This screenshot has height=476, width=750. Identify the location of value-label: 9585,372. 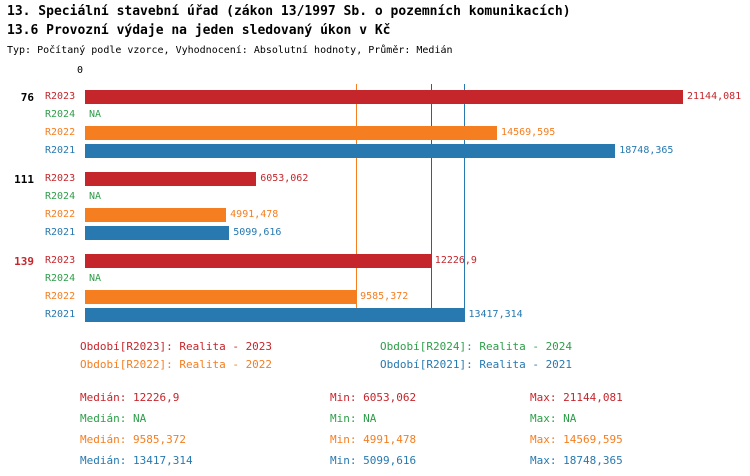
(384, 296).